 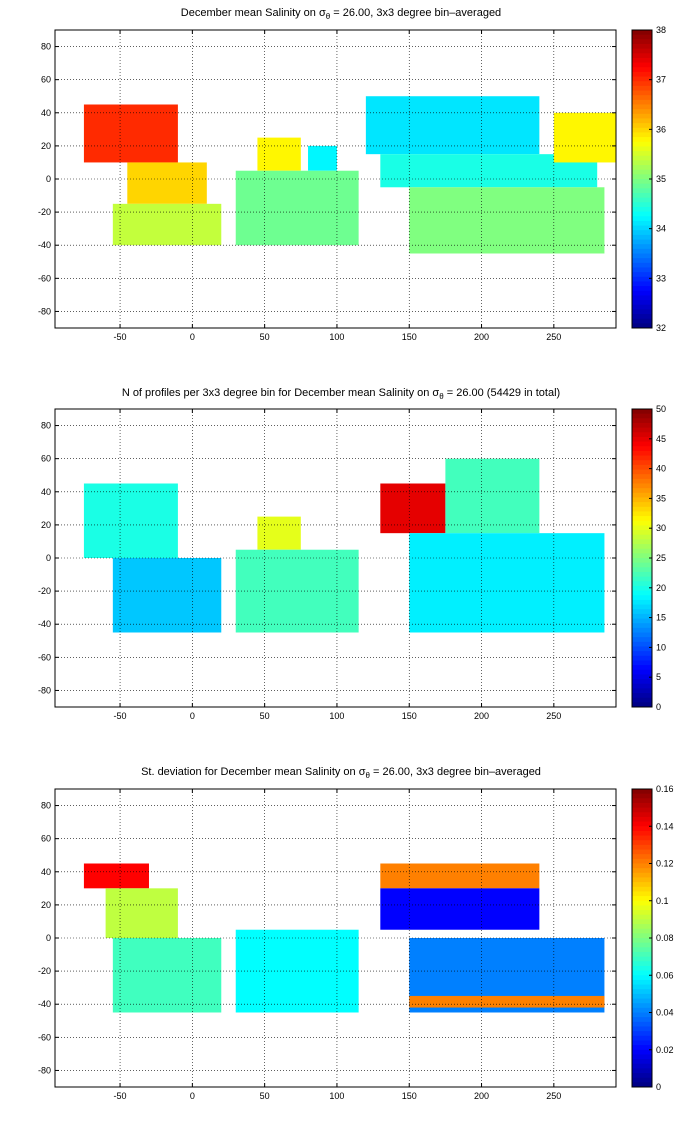 I want to click on colorbar-tick-label: 34, so click(x=661, y=229).